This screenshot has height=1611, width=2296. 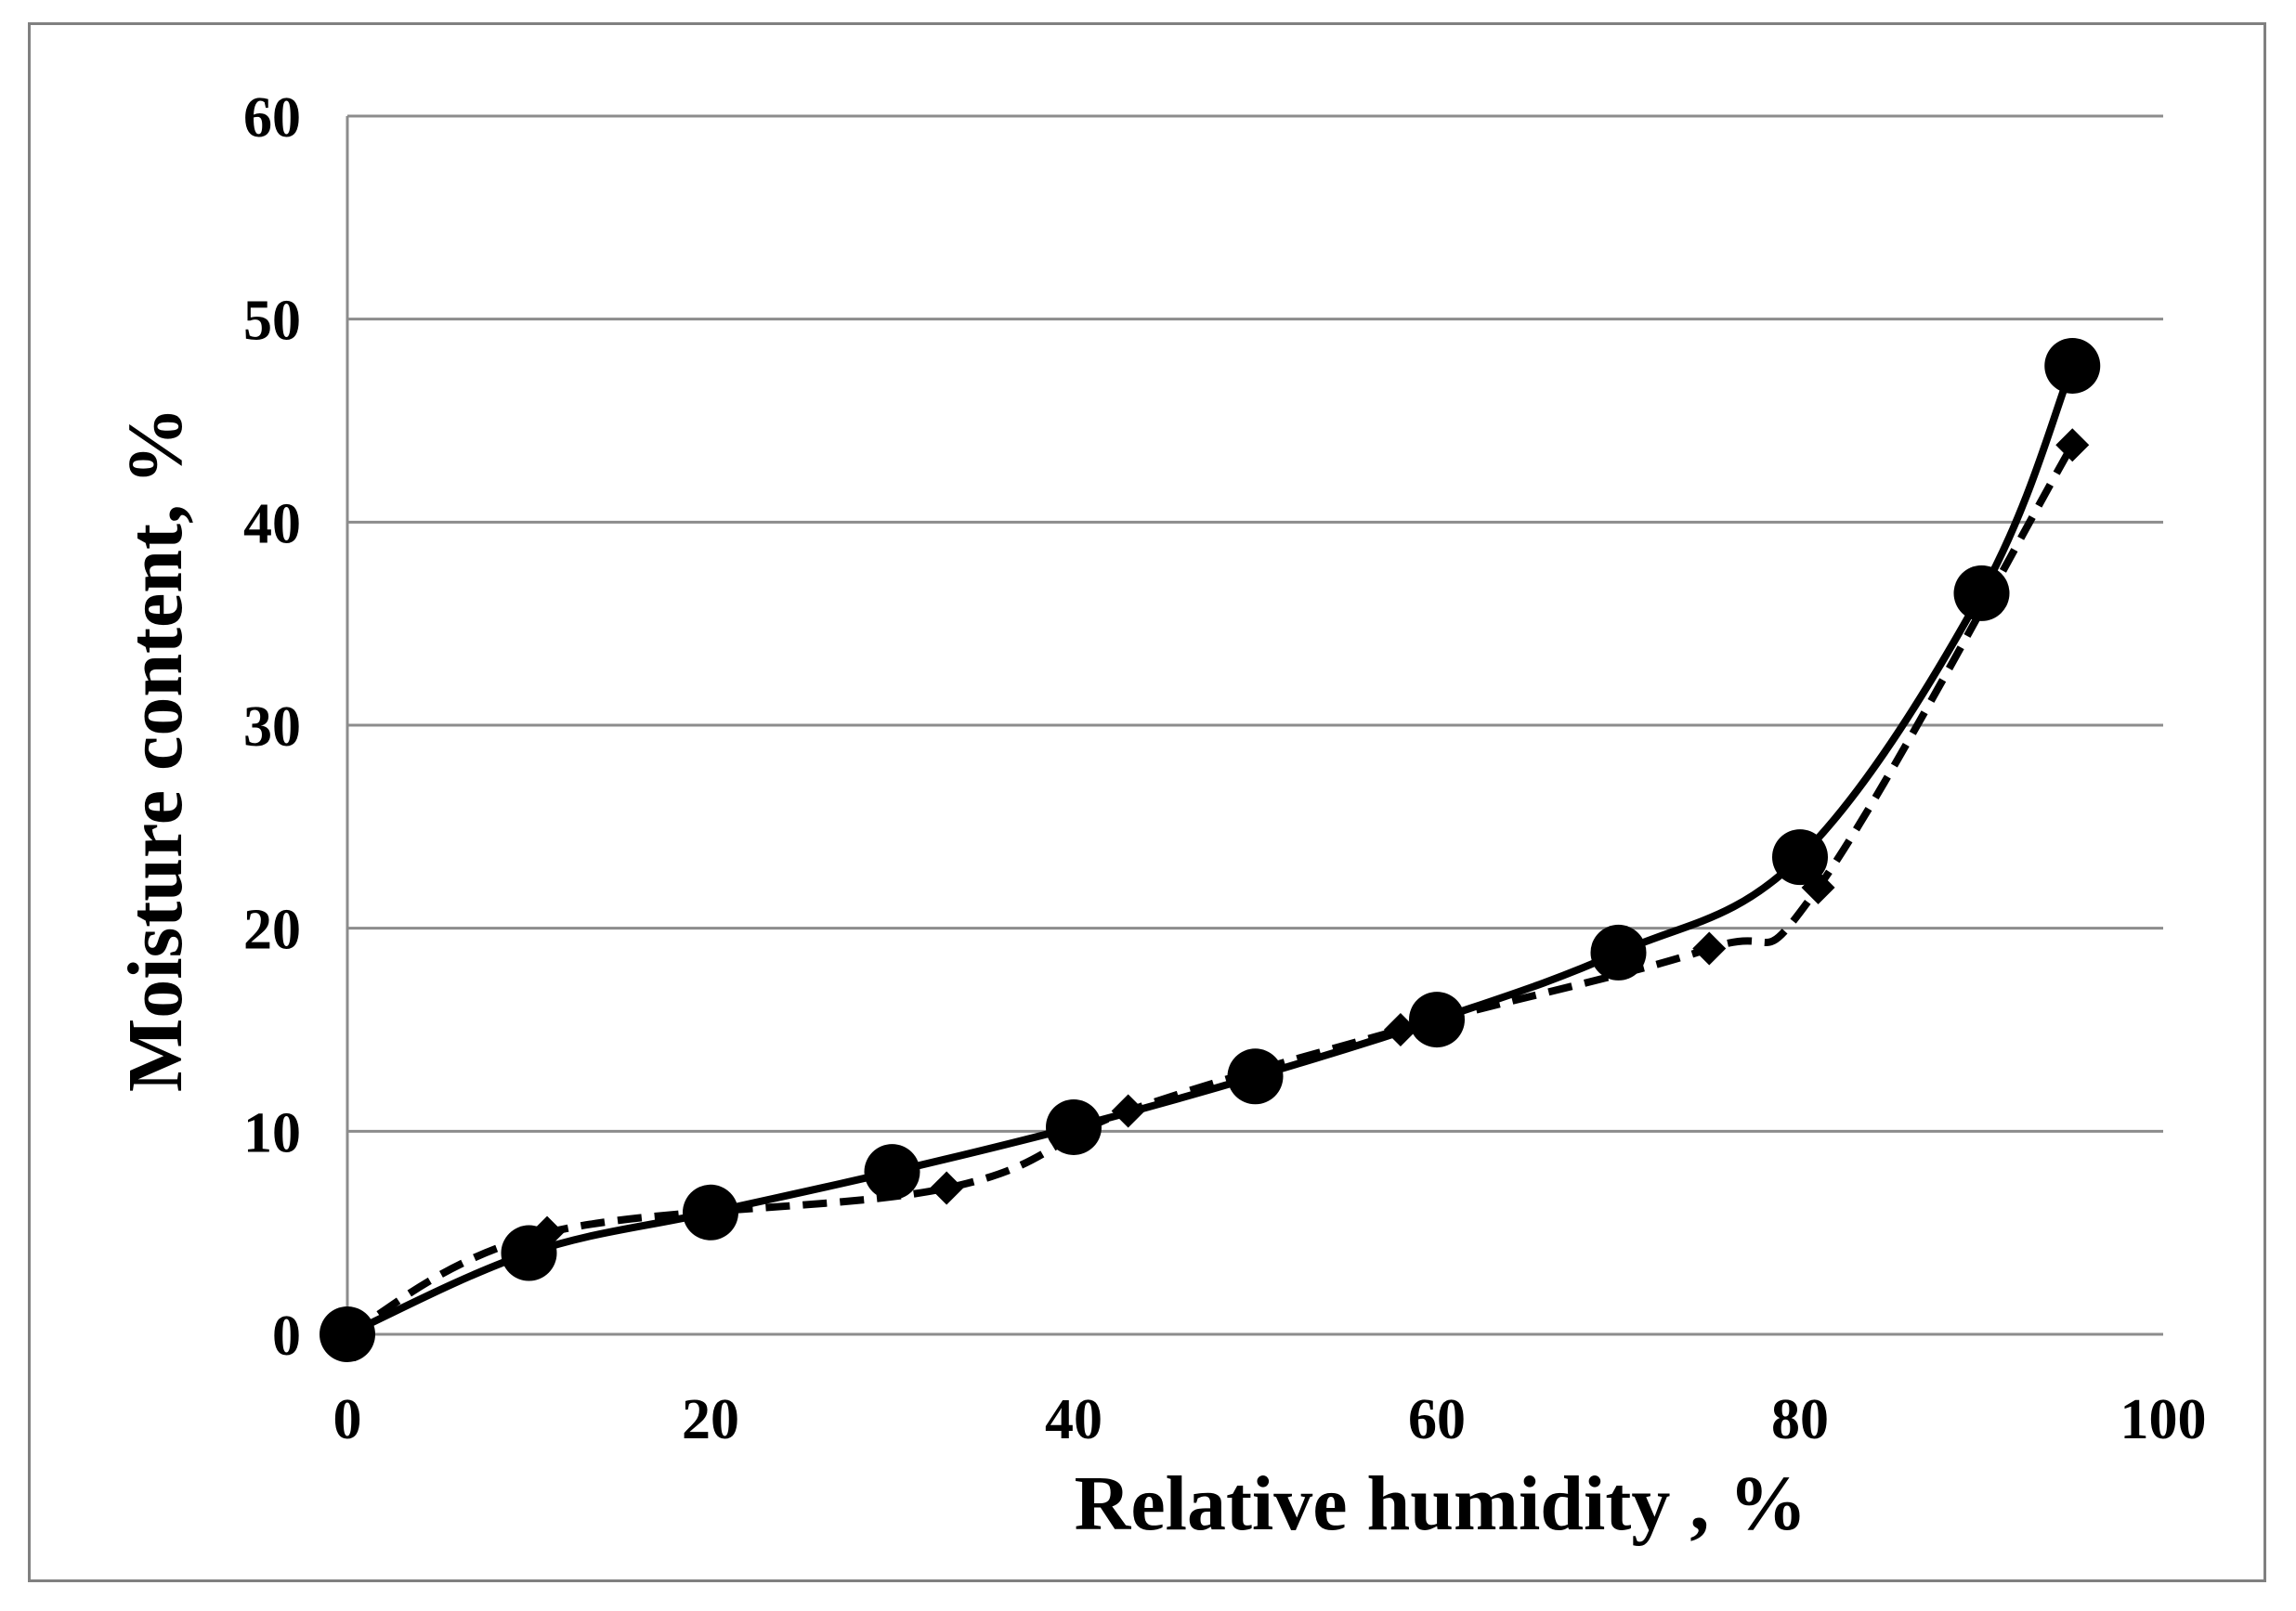 I want to click on x-tick-label: 20, so click(x=710, y=1419).